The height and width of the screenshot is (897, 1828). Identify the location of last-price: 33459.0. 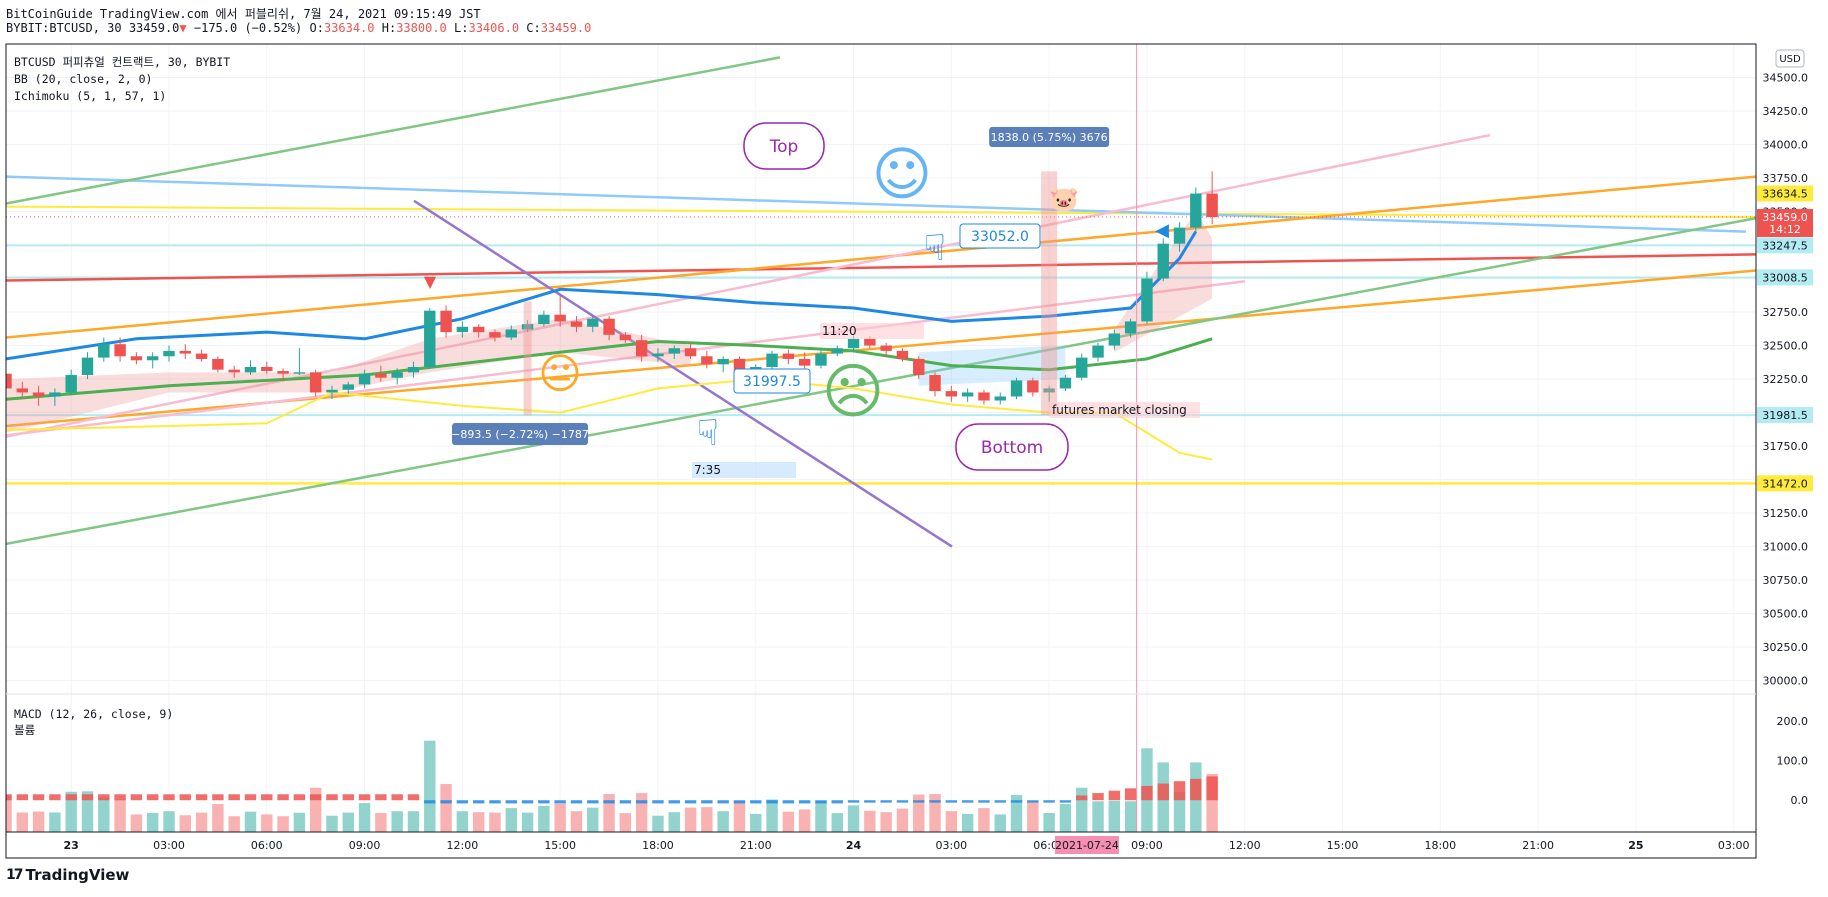
(154, 28).